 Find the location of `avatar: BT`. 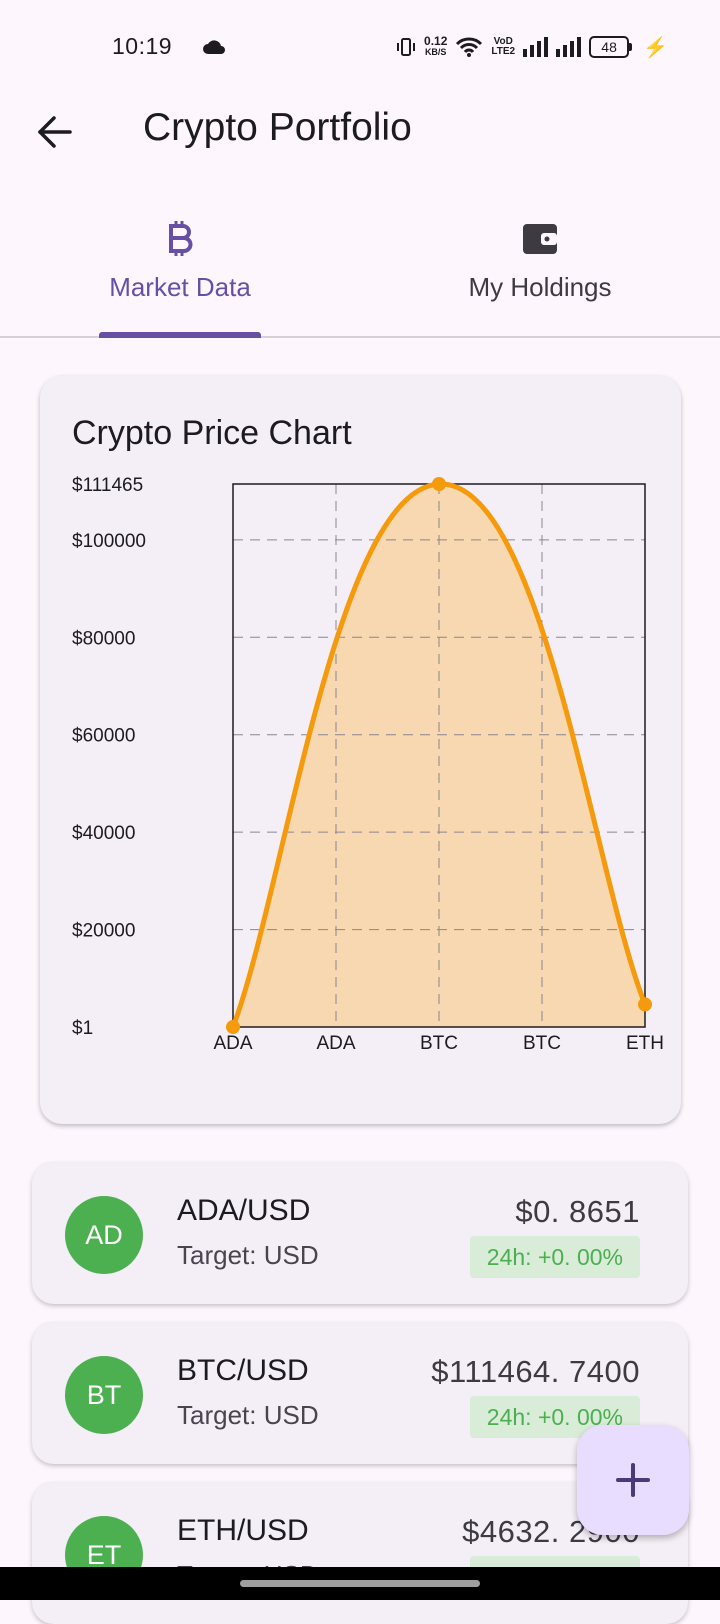

avatar: BT is located at coordinates (104, 1395).